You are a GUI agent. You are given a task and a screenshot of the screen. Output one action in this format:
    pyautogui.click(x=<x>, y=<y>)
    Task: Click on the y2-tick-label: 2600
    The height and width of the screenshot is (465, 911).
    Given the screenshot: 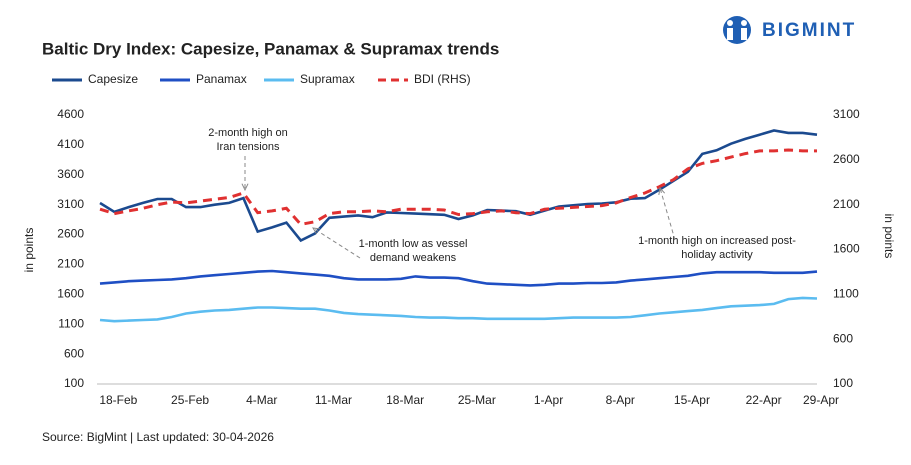 What is the action you would take?
    pyautogui.click(x=846, y=159)
    